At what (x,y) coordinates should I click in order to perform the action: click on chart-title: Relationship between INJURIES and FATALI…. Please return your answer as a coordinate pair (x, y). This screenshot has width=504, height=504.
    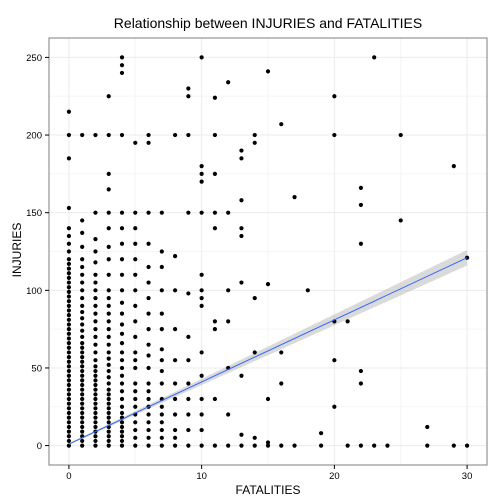
    Looking at the image, I should click on (268, 23).